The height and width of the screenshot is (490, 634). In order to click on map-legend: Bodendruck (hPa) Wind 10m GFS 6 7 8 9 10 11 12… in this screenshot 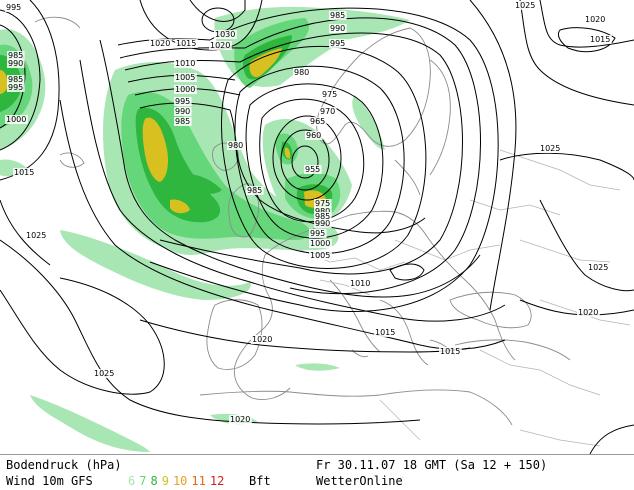, I will do `click(317, 472)`.